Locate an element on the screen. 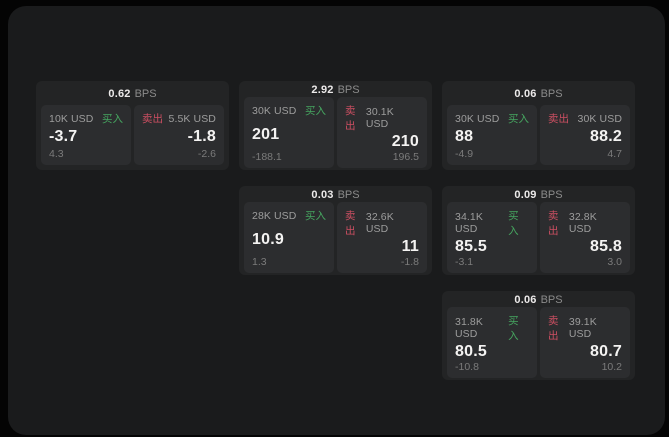  sell-sub-value: -2.6 is located at coordinates (206, 154).